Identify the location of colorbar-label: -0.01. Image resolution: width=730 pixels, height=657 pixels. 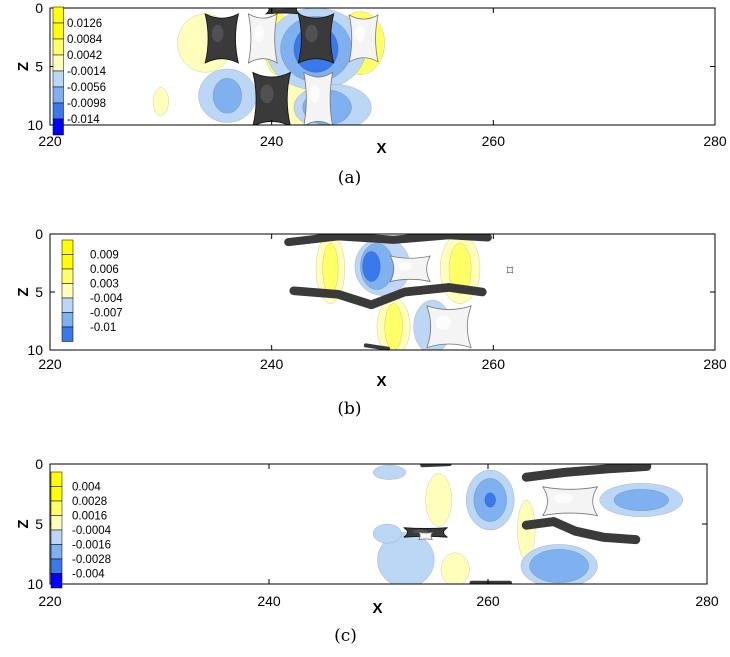
(103, 328).